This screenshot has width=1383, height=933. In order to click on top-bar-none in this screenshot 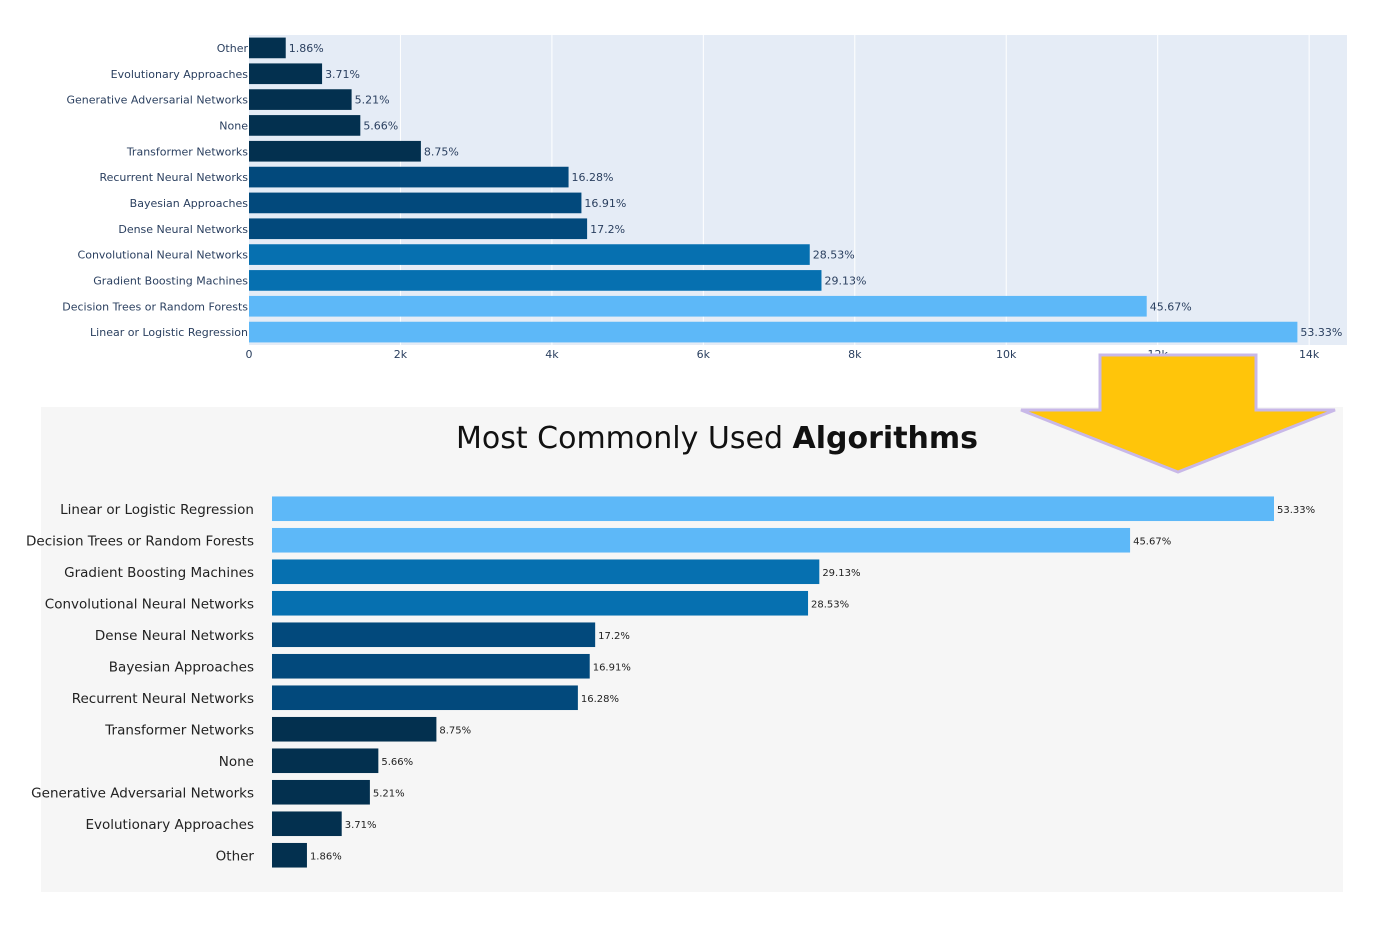, I will do `click(305, 125)`.